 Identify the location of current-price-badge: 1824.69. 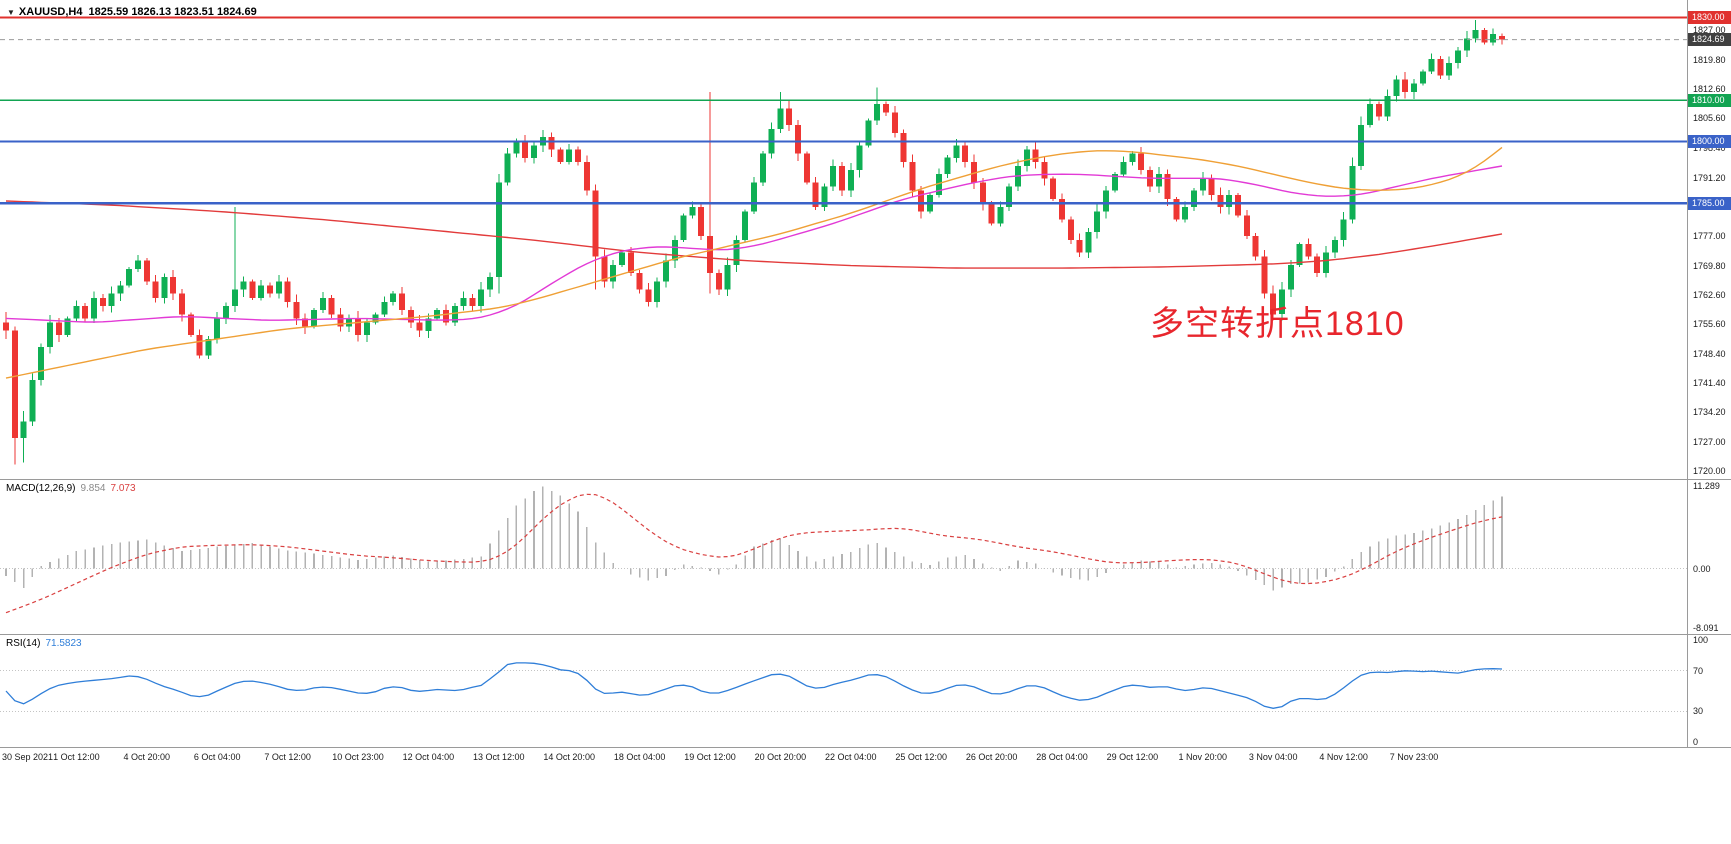
(1709, 40).